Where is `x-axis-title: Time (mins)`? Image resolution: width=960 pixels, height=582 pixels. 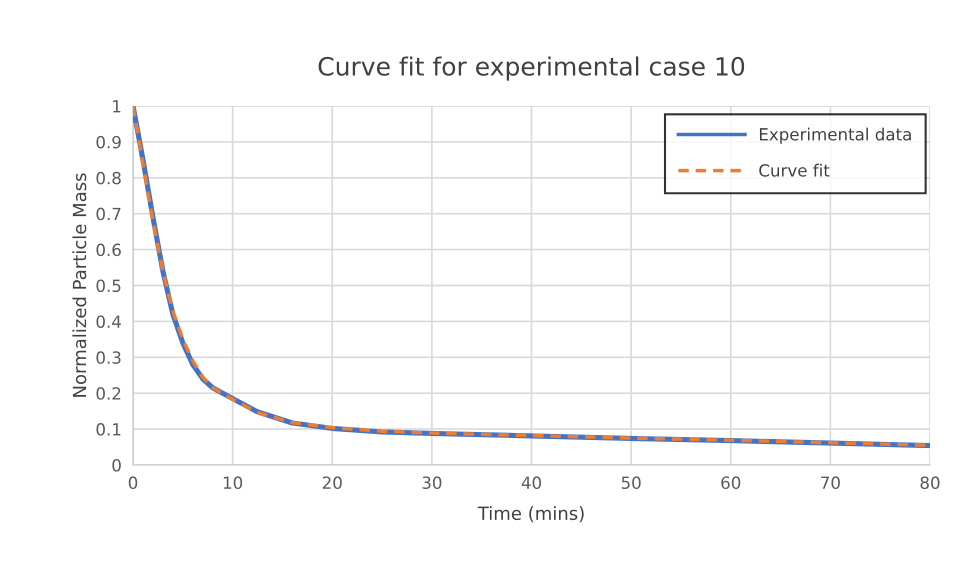 x-axis-title: Time (mins) is located at coordinates (531, 514).